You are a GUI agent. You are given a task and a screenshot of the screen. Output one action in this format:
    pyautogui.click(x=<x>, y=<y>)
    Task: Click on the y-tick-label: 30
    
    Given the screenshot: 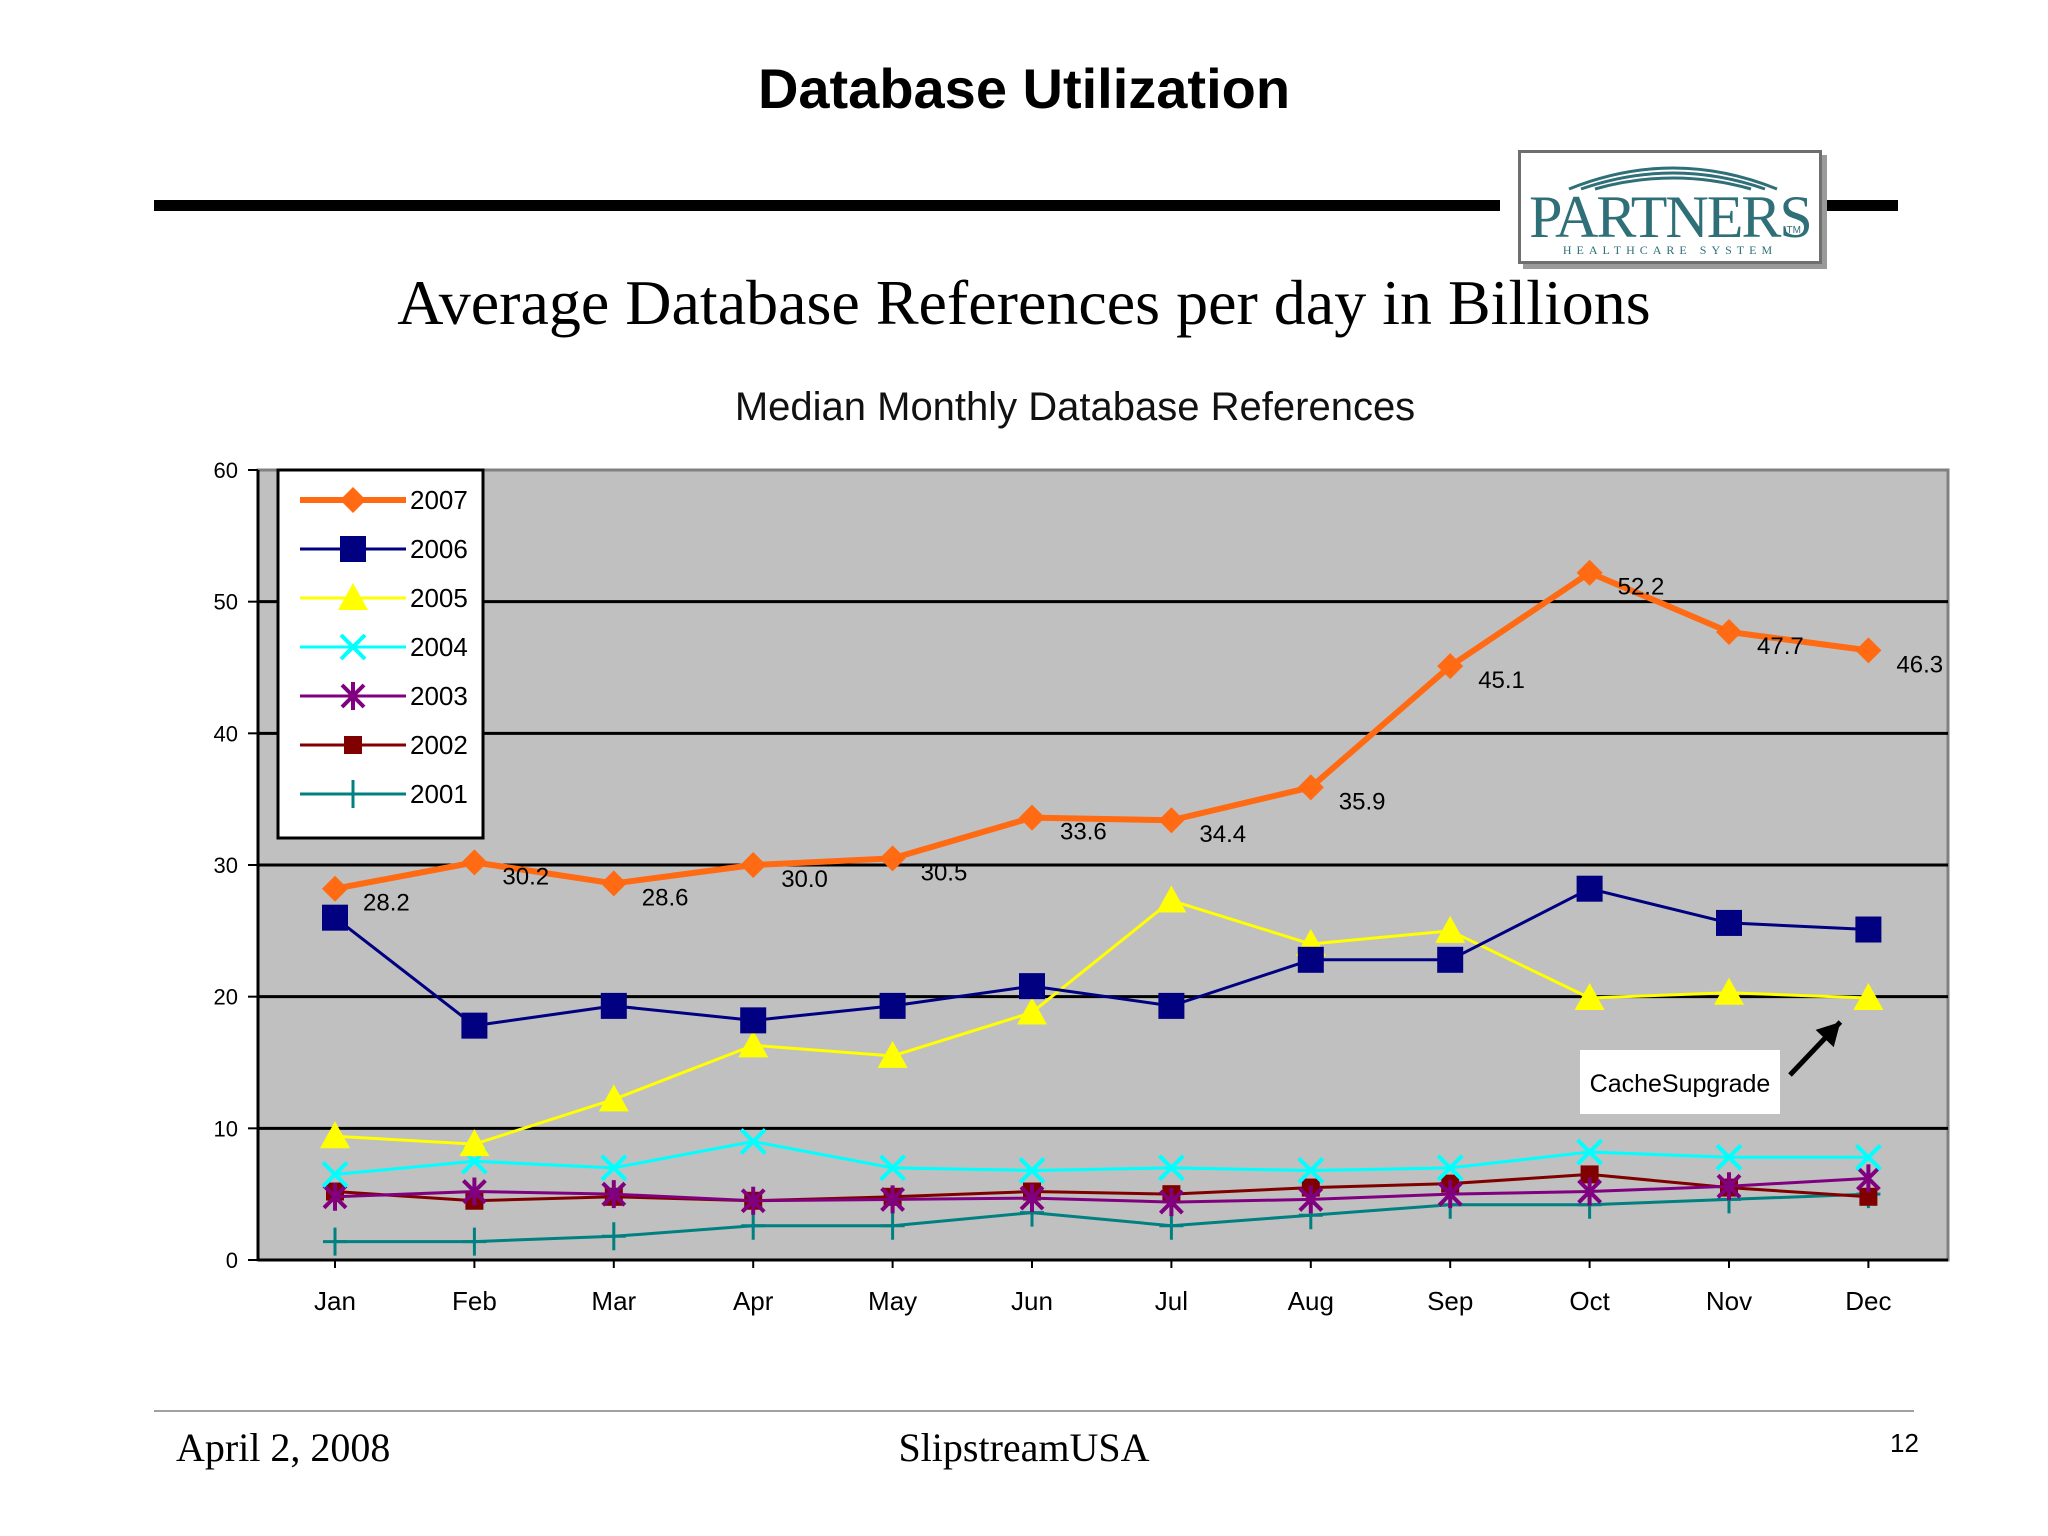 What is the action you would take?
    pyautogui.click(x=226, y=865)
    